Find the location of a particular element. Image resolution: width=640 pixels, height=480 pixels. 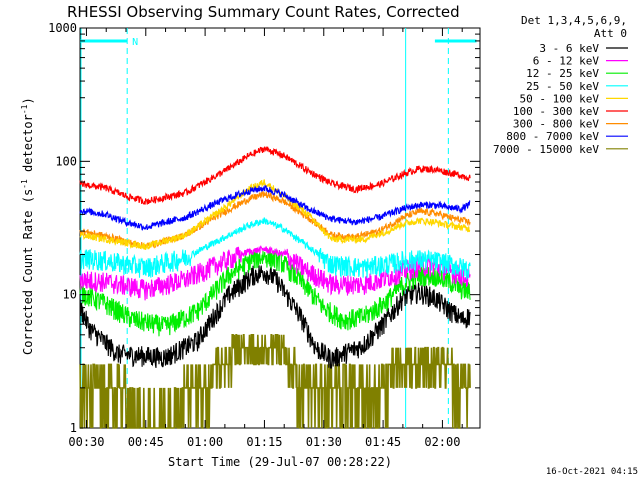

x-tick-label: 02:00 is located at coordinates (442, 442).